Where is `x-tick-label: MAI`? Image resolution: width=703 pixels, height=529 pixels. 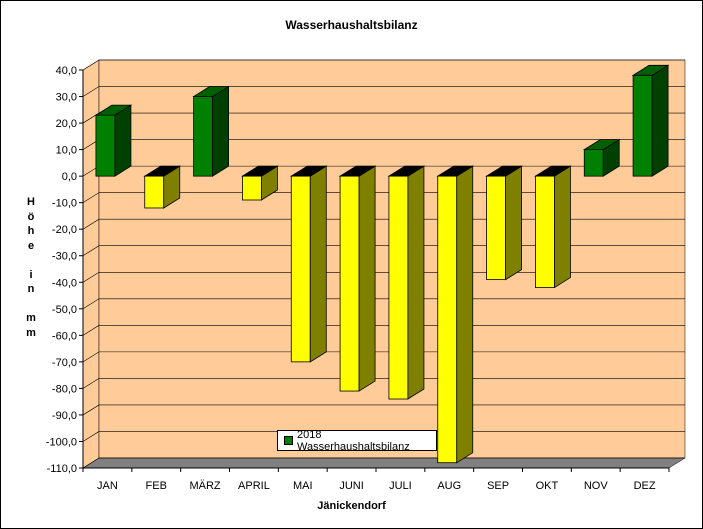 x-tick-label: MAI is located at coordinates (303, 486).